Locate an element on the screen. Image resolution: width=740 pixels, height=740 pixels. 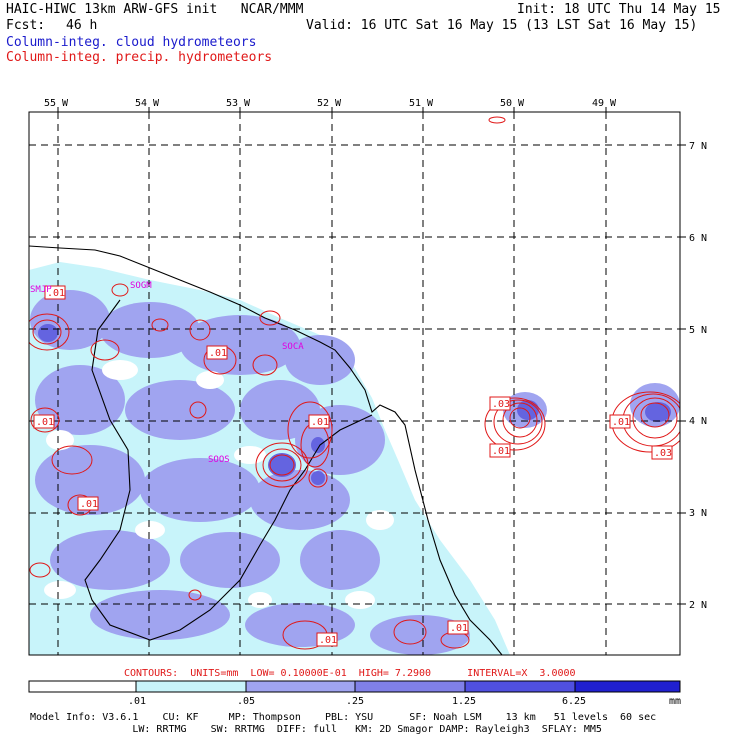
colorbar-tick: 6.25 is located at coordinates (574, 701).